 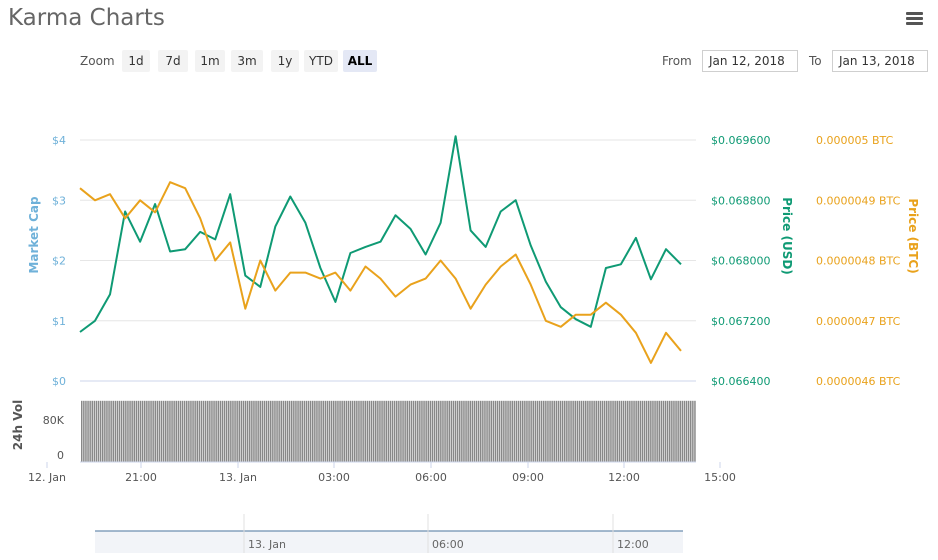 I want to click on to-date-input: Jan 13, 2018, so click(x=880, y=61).